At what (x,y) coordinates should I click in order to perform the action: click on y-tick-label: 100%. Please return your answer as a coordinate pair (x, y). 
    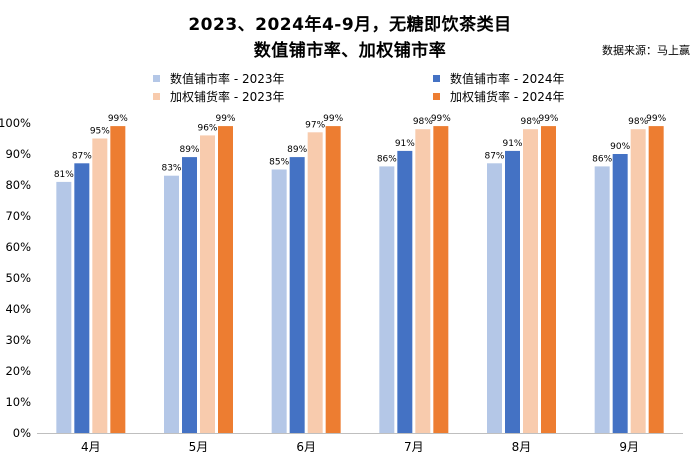
    Looking at the image, I should click on (15, 123).